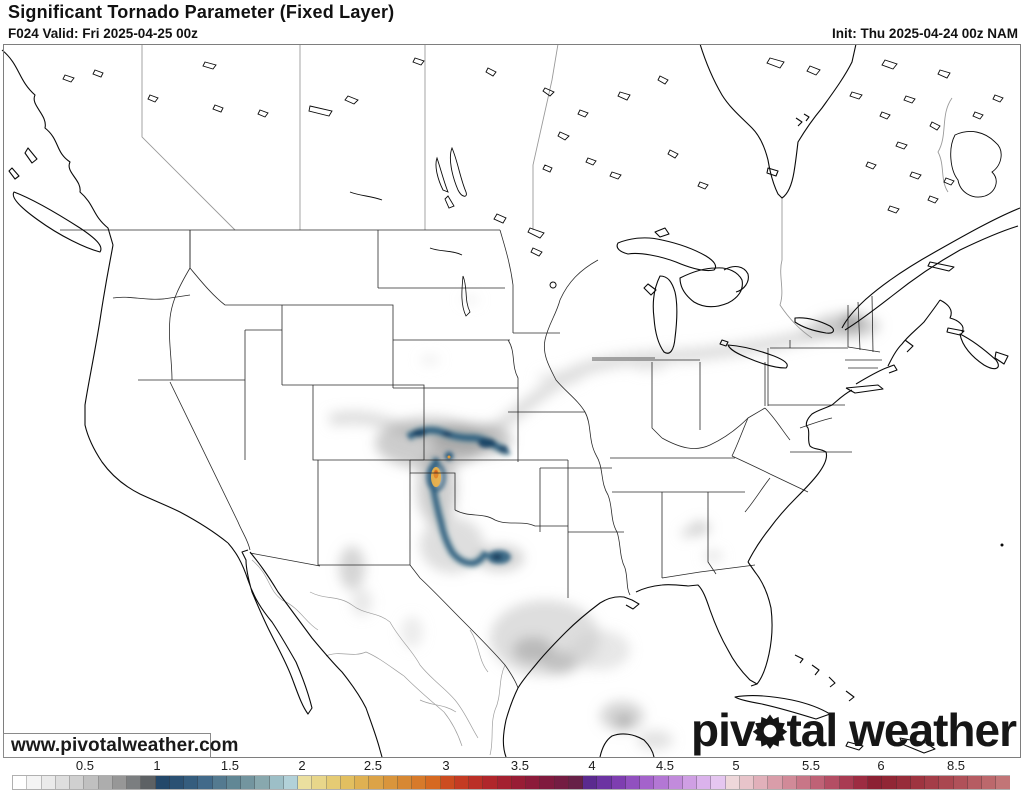 This screenshot has height=791, width=1024. Describe the element at coordinates (770, 733) in the screenshot. I see `gear-icon` at that location.